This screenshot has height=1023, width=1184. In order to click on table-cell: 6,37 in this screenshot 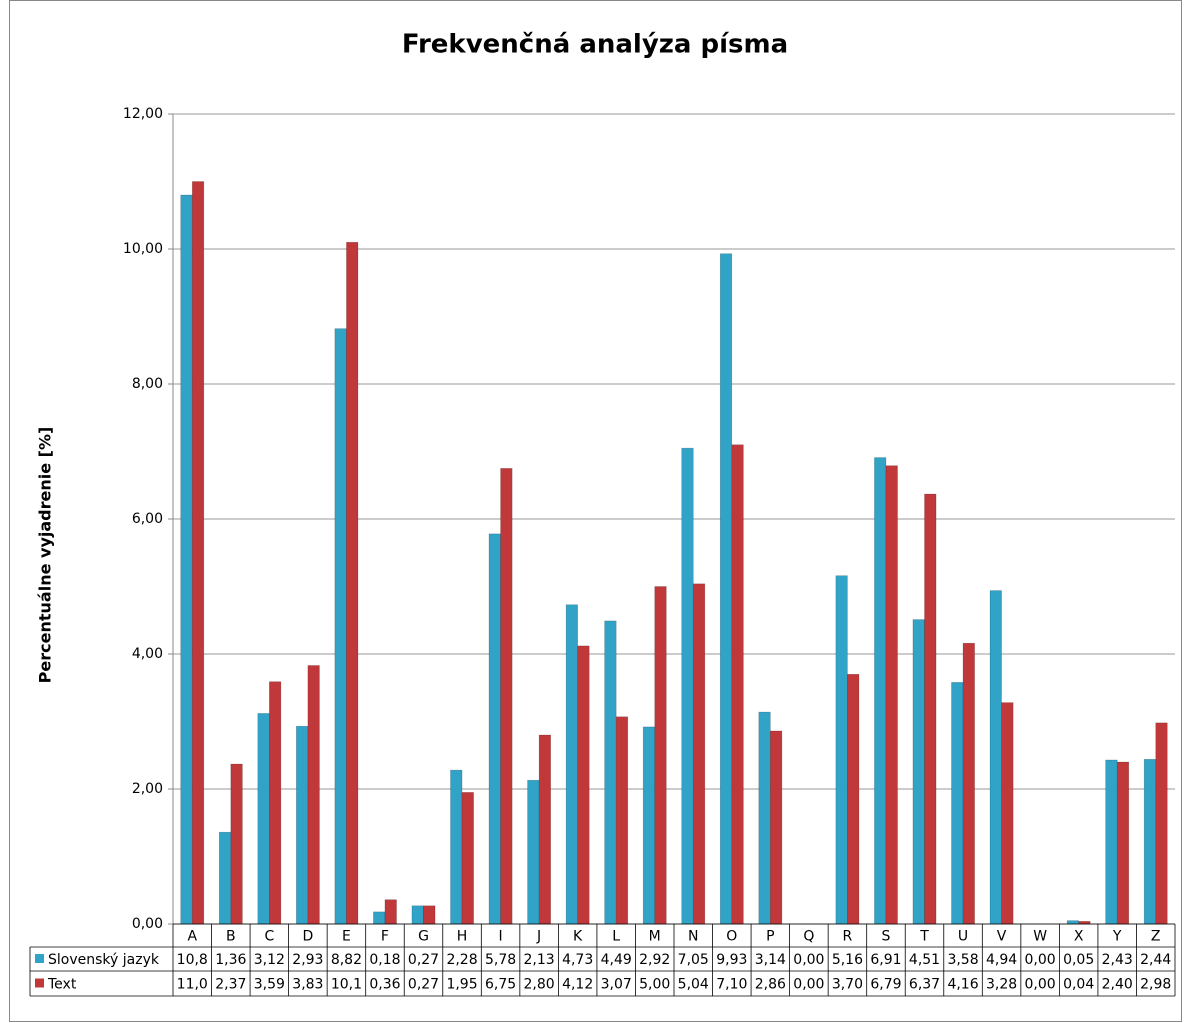, I will do `click(924, 985)`.